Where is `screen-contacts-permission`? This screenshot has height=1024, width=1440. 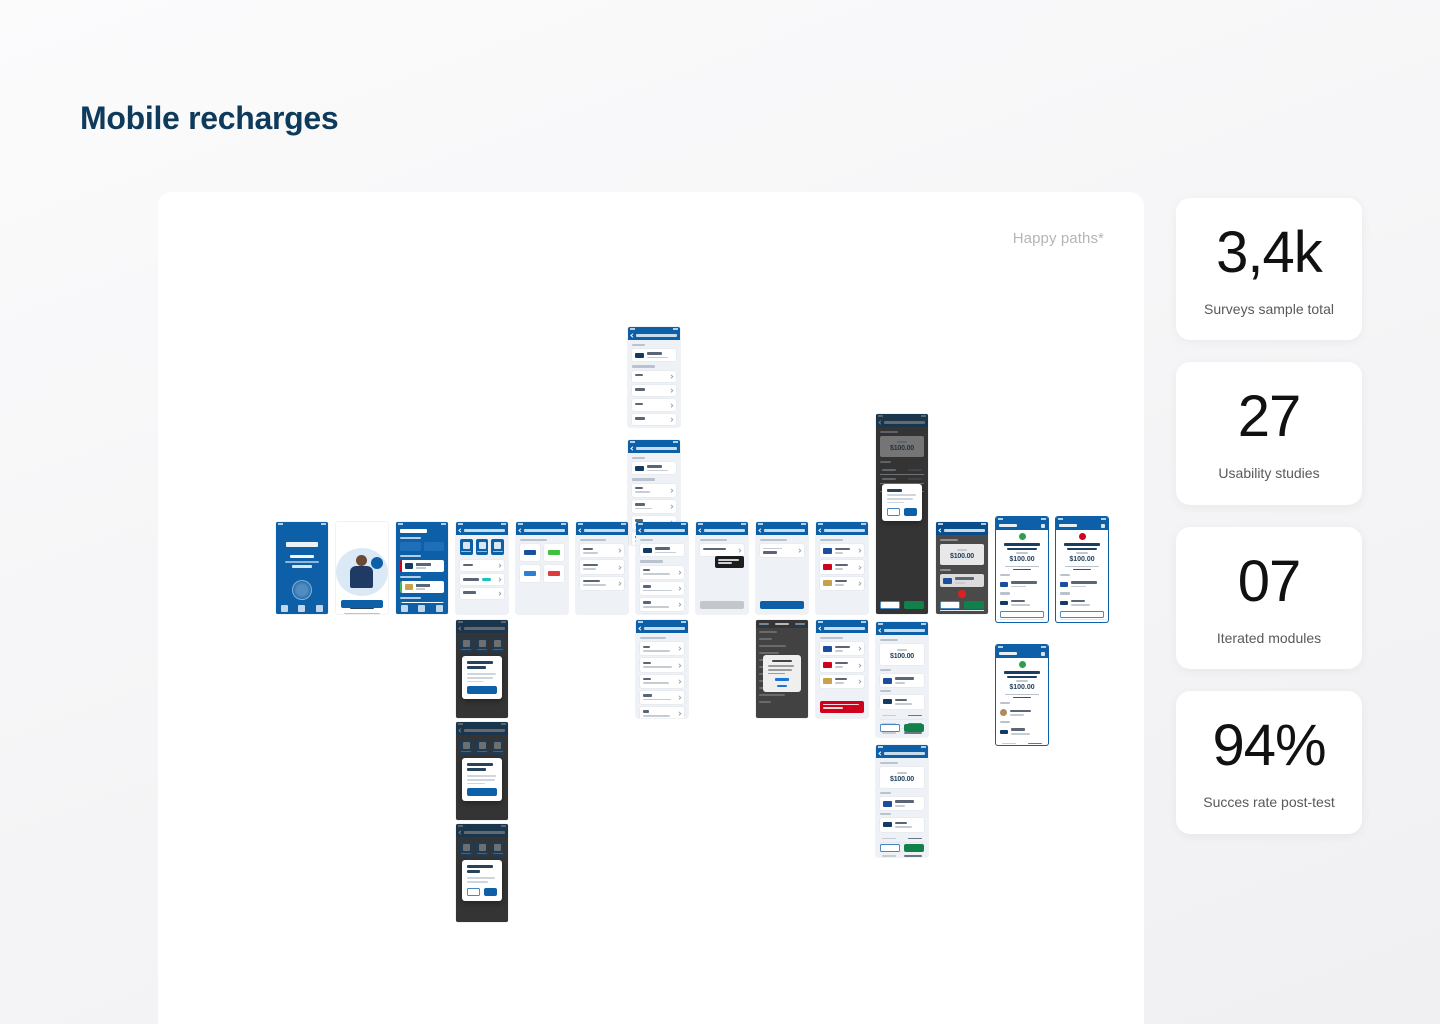 screen-contacts-permission is located at coordinates (782, 669).